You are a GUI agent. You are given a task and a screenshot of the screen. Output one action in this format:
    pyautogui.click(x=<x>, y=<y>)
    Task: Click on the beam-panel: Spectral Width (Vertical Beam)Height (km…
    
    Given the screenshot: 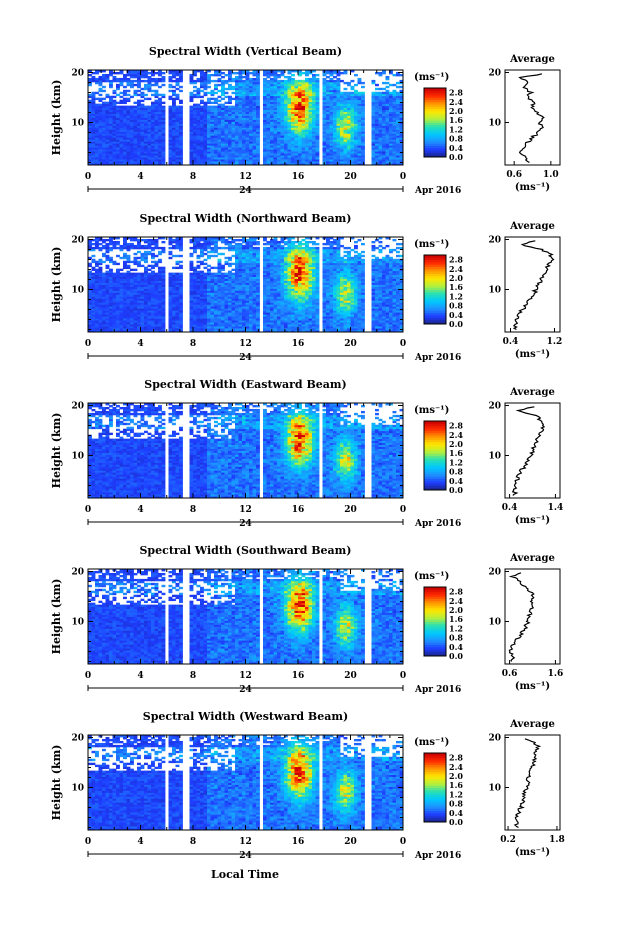 What is the action you would take?
    pyautogui.click(x=305, y=120)
    